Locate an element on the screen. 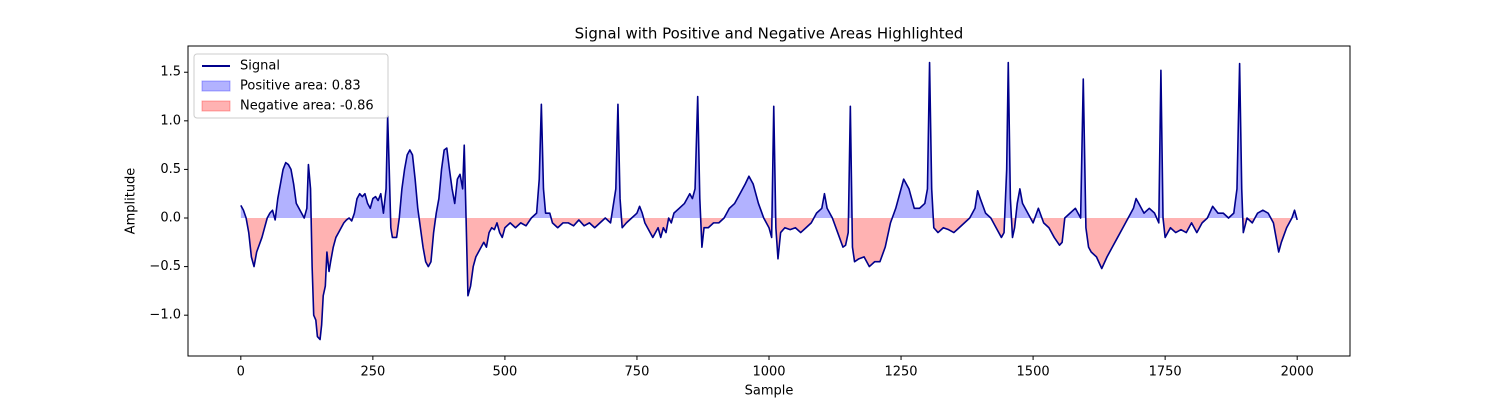 This screenshot has height=404, width=1500. y-tick-label: −0.5 is located at coordinates (165, 266).